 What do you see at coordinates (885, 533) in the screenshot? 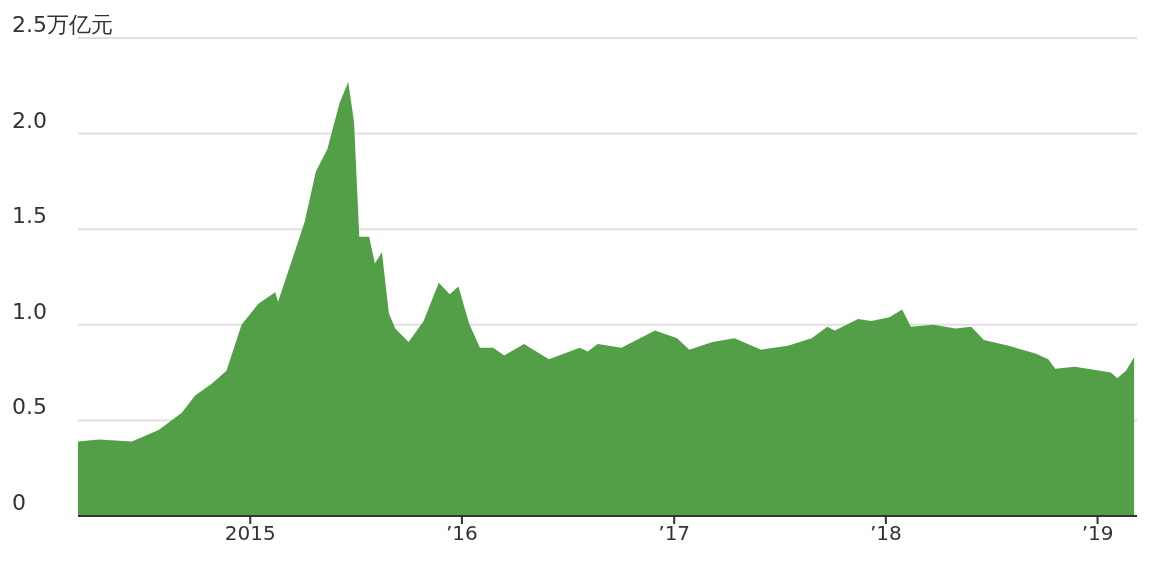
I see `x-tick-label: ’18` at bounding box center [885, 533].